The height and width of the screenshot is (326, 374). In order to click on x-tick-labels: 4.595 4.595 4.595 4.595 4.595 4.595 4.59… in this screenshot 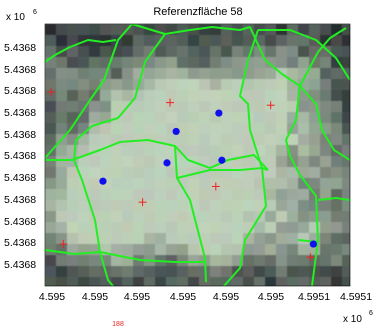, I will do `click(205, 297)`.